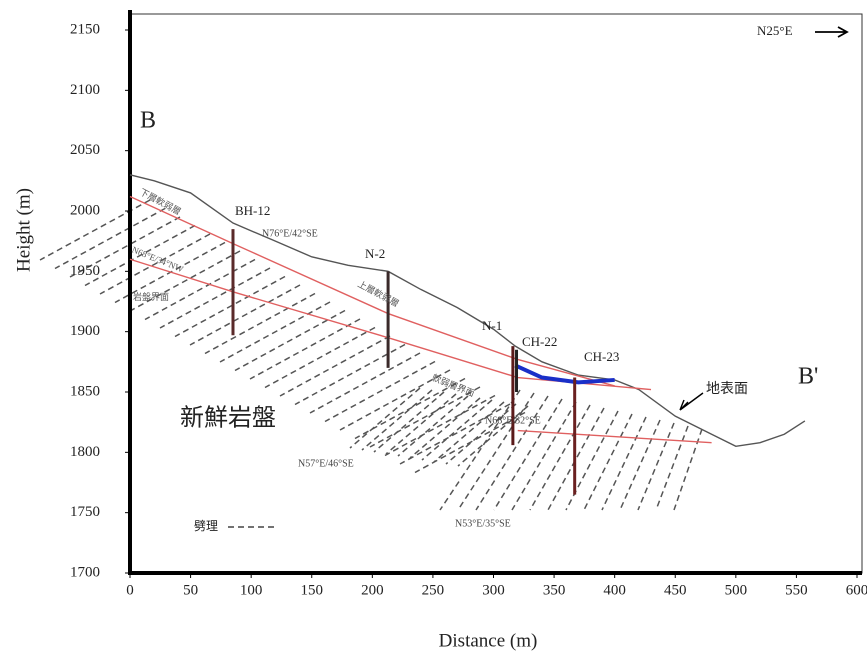 The height and width of the screenshot is (658, 867). What do you see at coordinates (326, 463) in the screenshot?
I see `annotation: N57°E/46°SE` at bounding box center [326, 463].